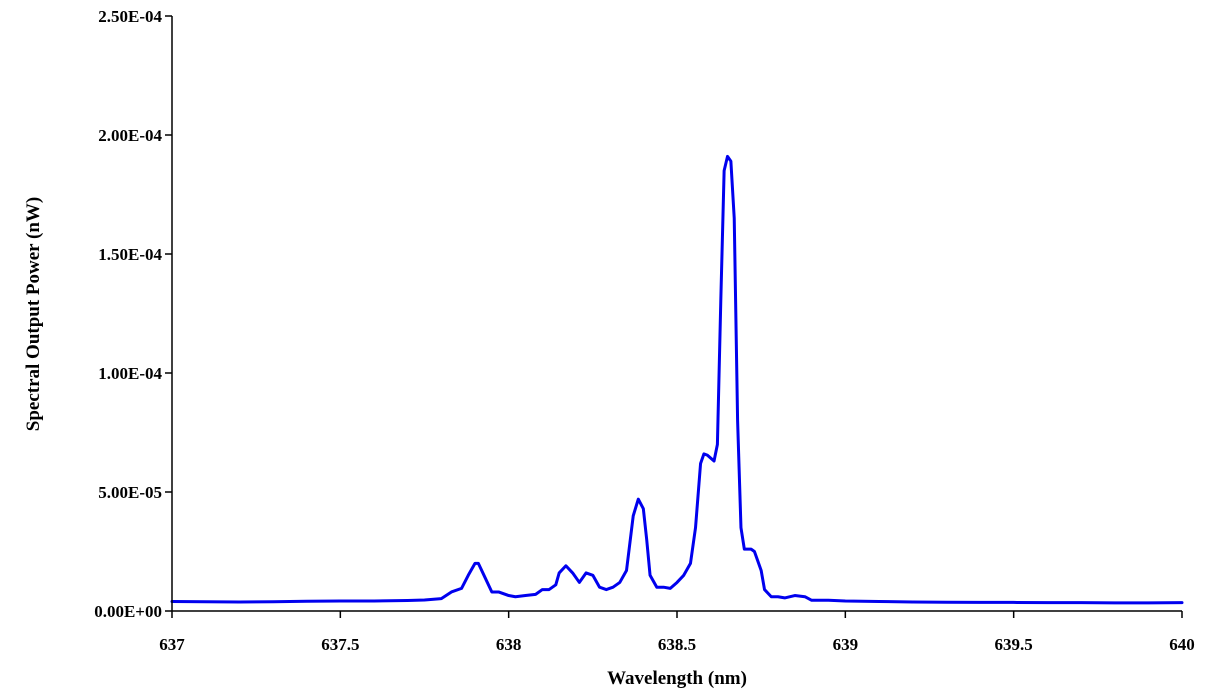  Describe the element at coordinates (677, 644) in the screenshot. I see `x-tick-label: 638.5` at that location.